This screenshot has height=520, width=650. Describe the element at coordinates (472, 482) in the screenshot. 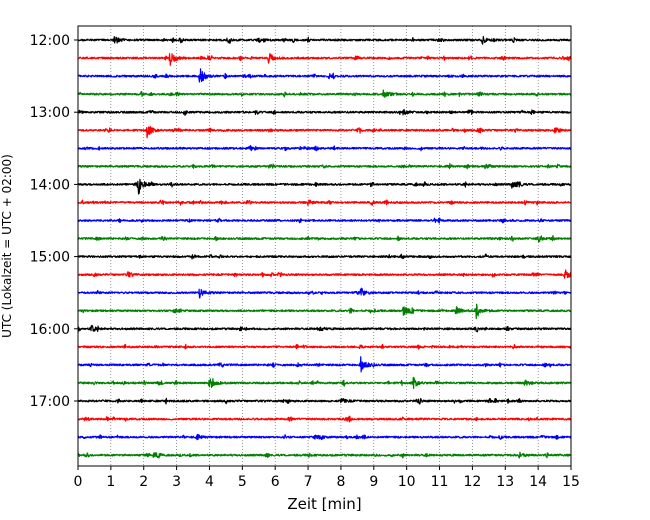

I see `x-tick-label: 12` at that location.